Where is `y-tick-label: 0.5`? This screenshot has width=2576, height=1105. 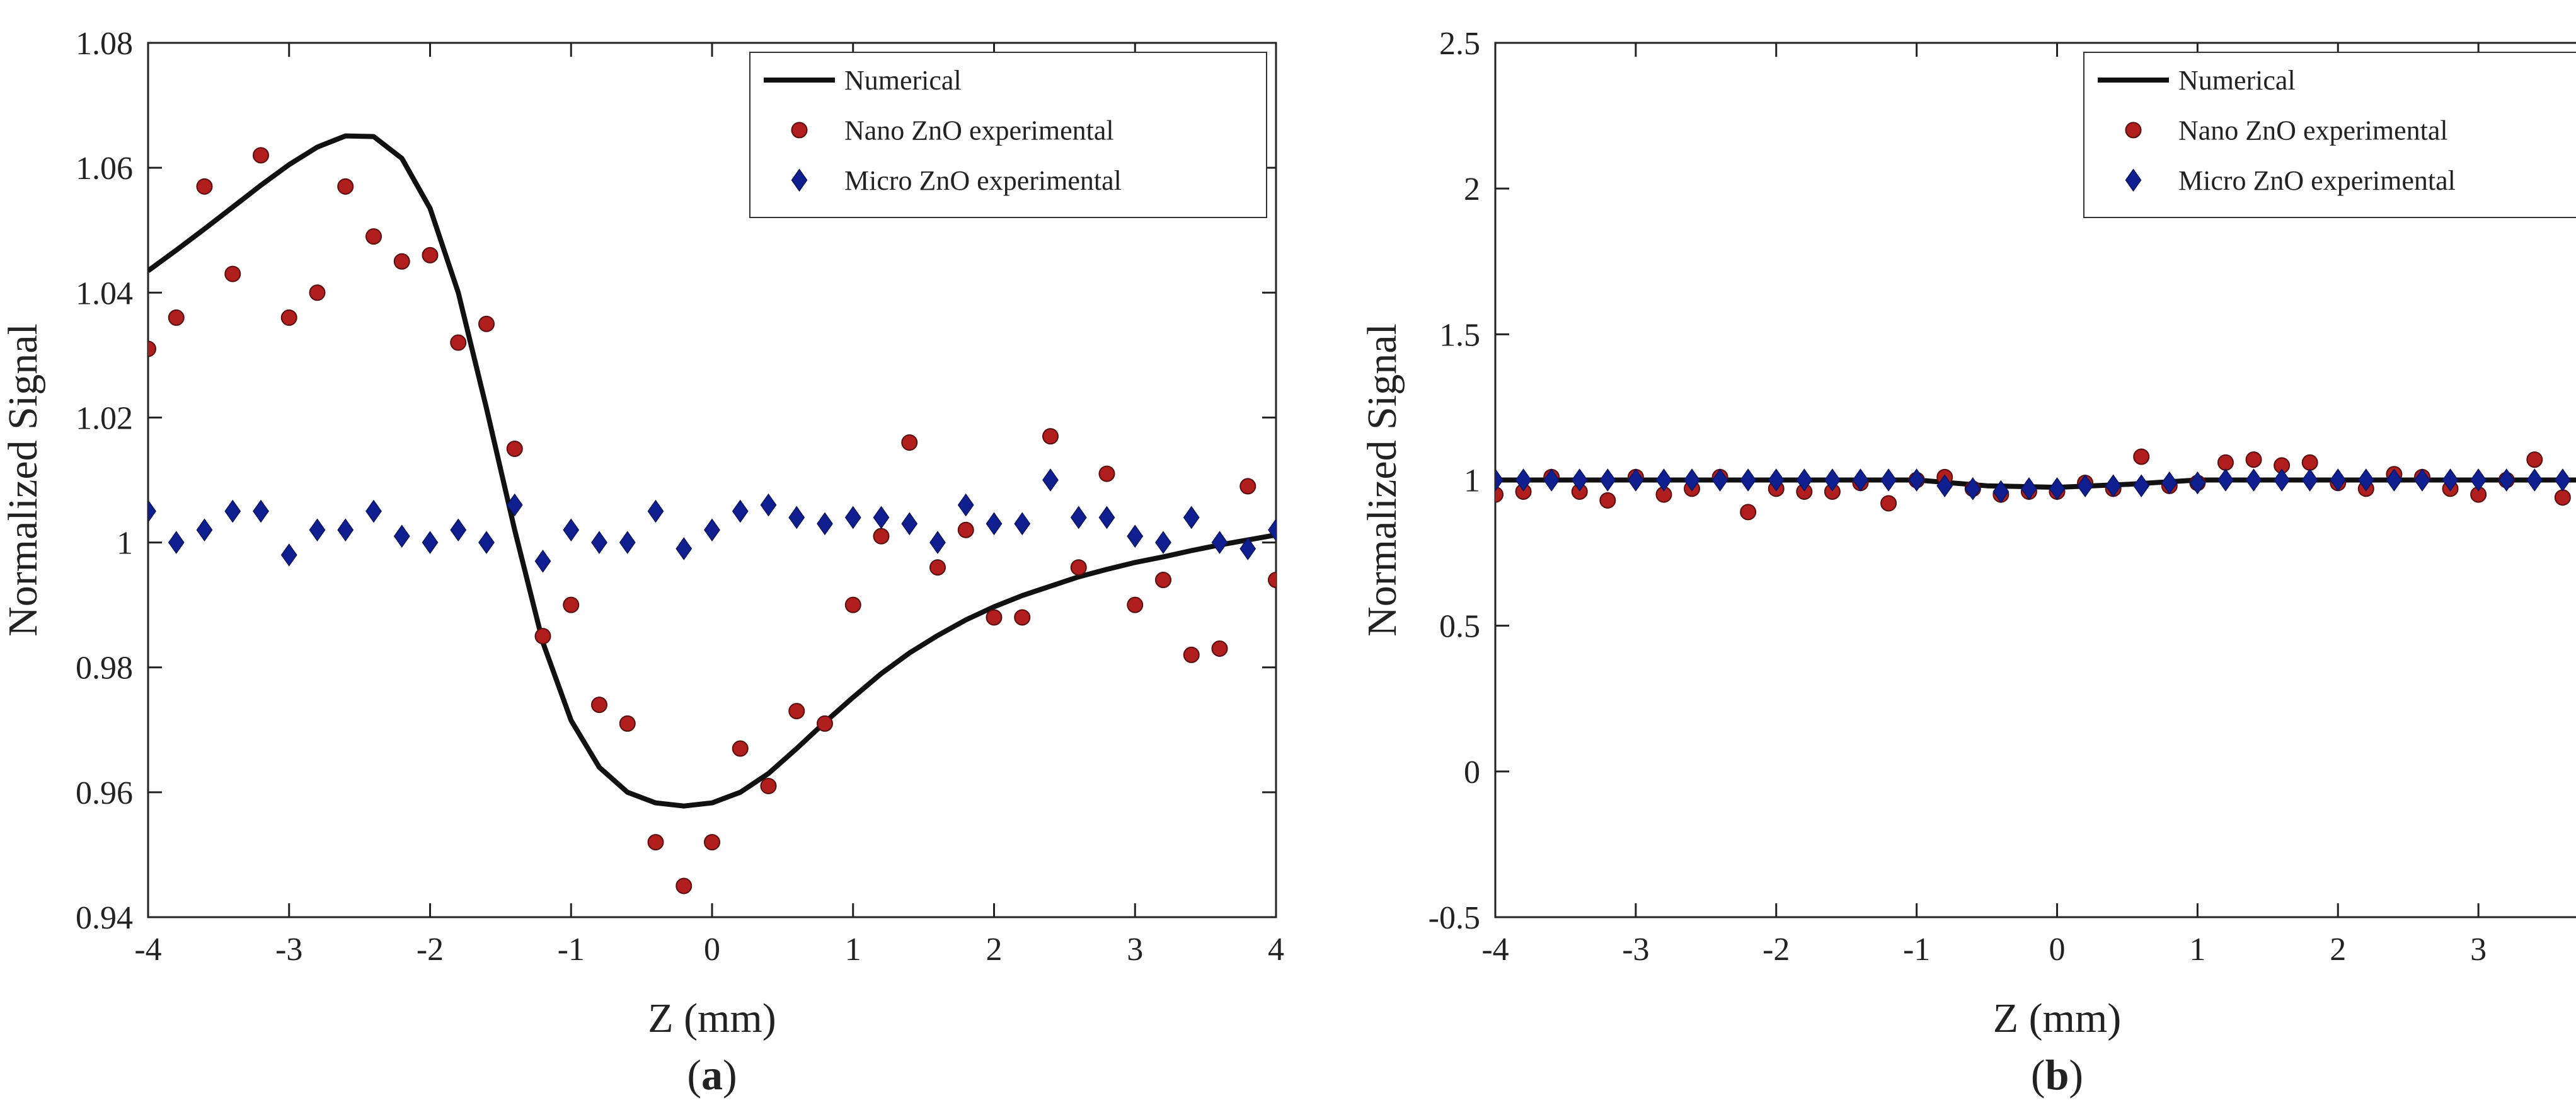
y-tick-label: 0.5 is located at coordinates (1459, 627).